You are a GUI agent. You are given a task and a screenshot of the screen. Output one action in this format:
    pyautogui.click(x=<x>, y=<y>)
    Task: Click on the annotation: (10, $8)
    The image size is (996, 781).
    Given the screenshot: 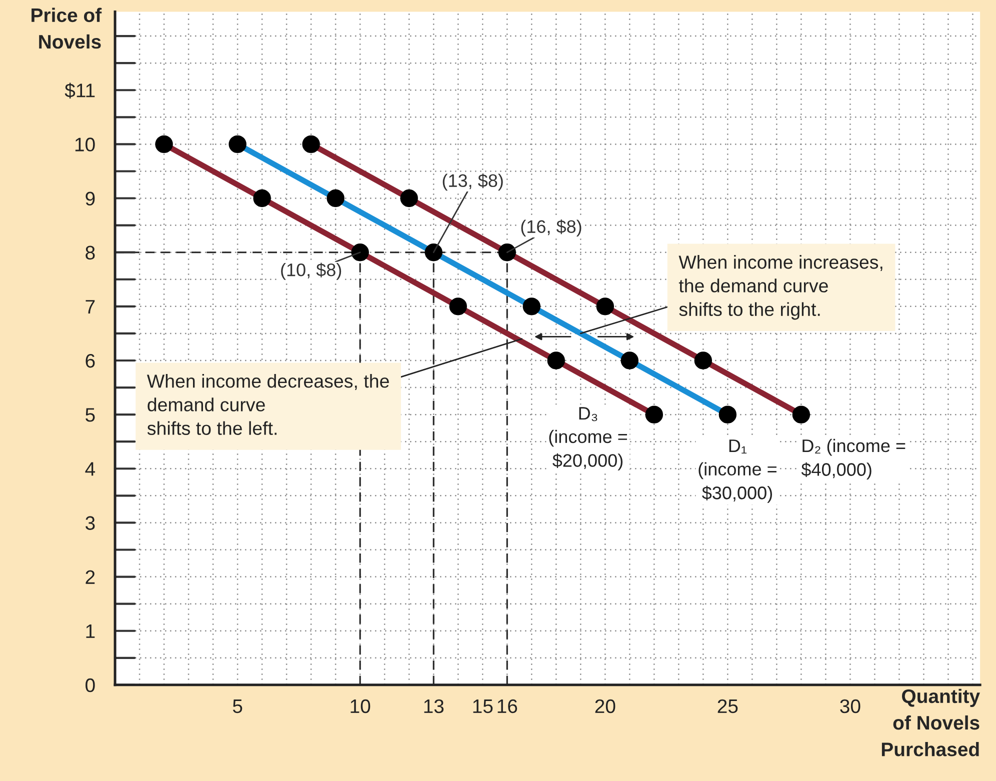 What is the action you would take?
    pyautogui.click(x=311, y=271)
    